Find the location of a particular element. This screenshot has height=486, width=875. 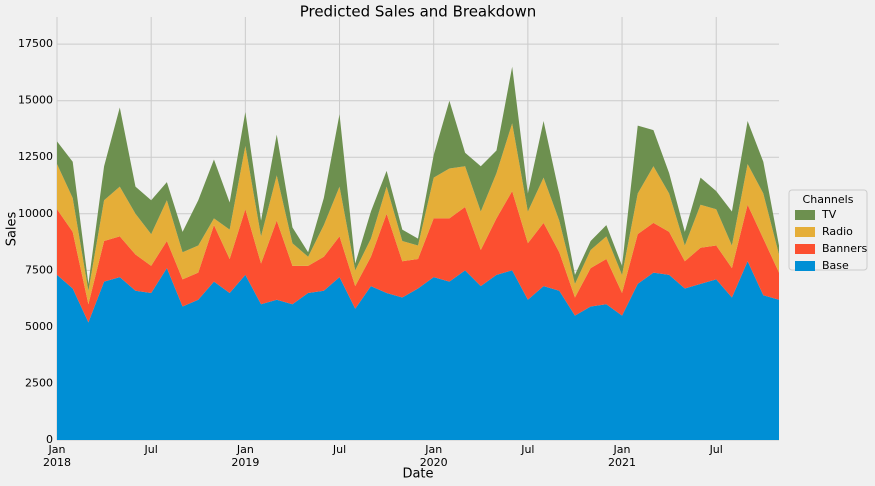

x-tick-label: Jan 2020 is located at coordinates (434, 456).